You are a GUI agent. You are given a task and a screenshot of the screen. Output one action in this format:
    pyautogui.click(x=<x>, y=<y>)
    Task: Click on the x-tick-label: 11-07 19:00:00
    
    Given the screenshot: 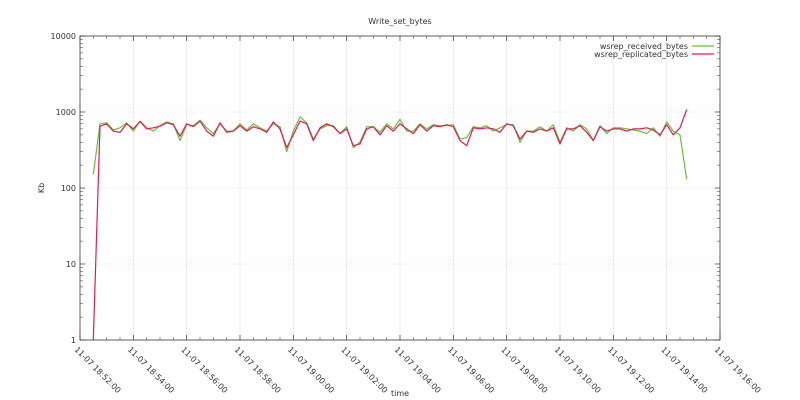 What is the action you would take?
    pyautogui.click(x=311, y=370)
    